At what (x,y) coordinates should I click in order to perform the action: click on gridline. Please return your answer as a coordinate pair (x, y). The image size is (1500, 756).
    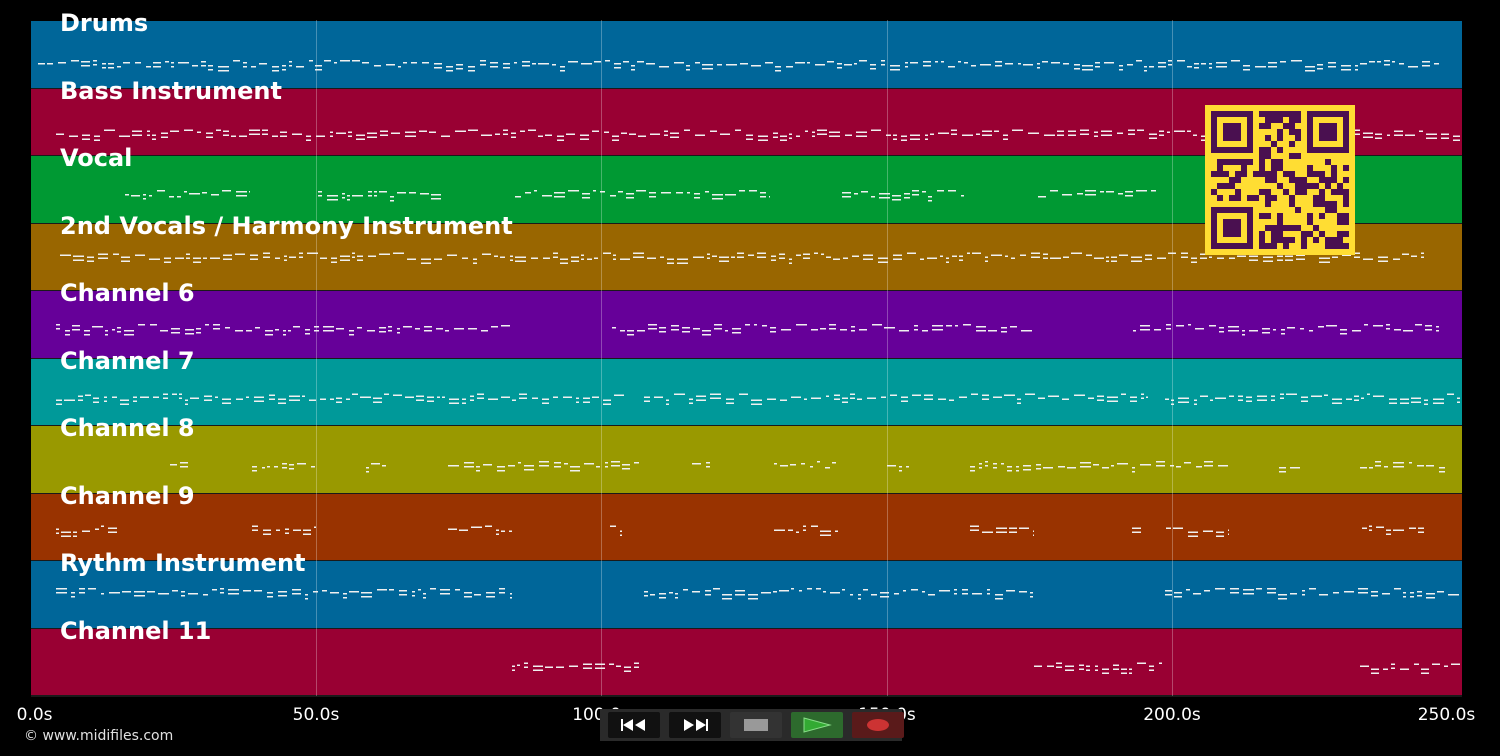
    Looking at the image, I should click on (887, 358).